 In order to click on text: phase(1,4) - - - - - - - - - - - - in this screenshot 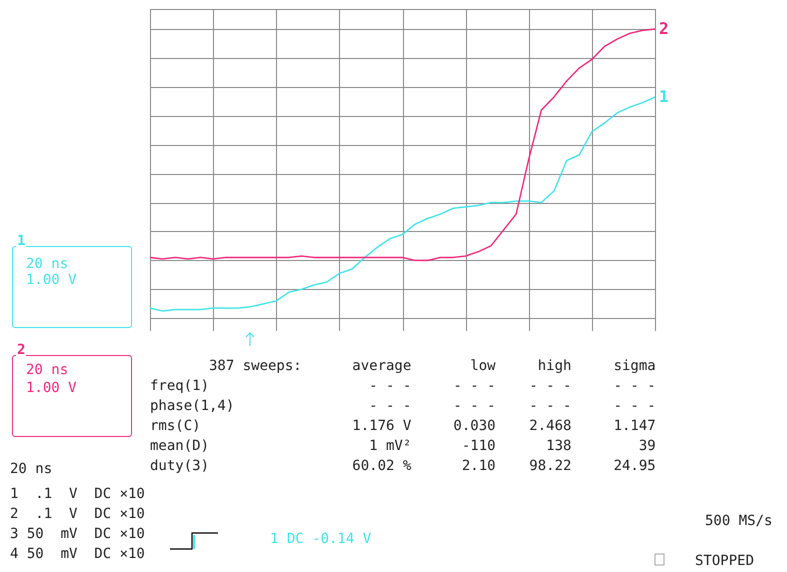, I will do `click(403, 406)`.